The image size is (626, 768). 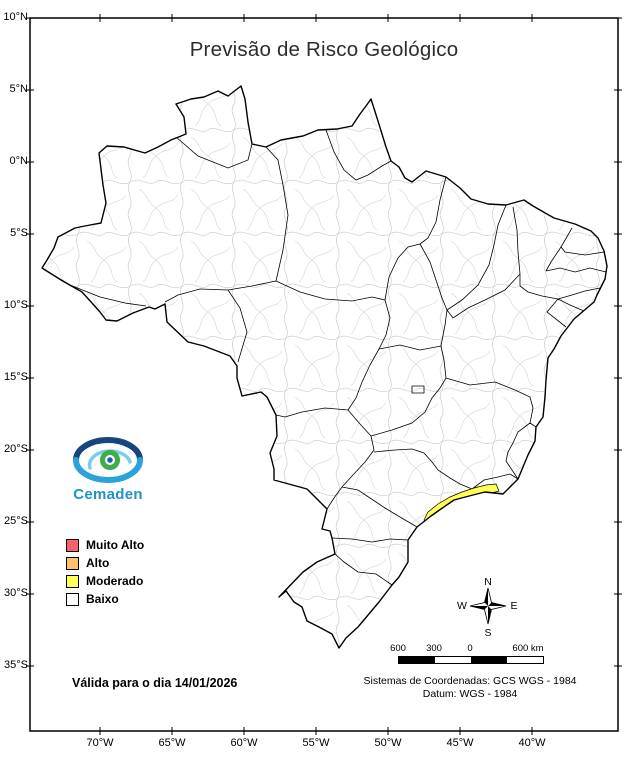 I want to click on latitude-label: 0°N, so click(x=18, y=161).